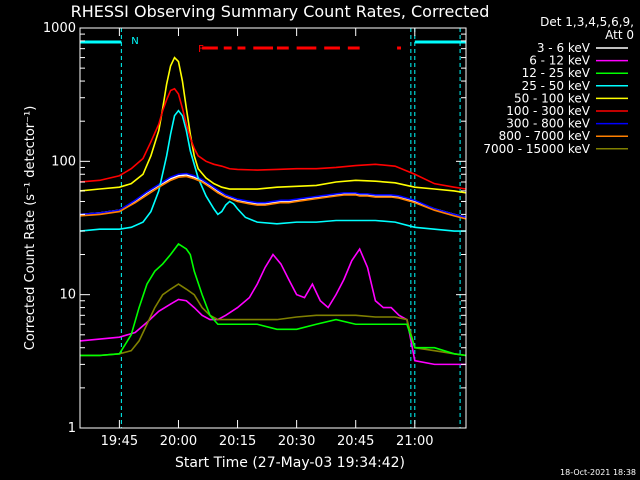 This screenshot has height=480, width=640. I want to click on x-tick-label: 20:00, so click(178, 441).